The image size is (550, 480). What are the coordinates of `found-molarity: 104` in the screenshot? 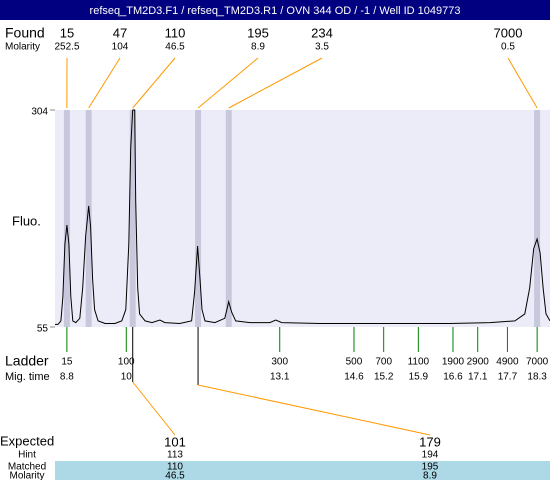 It's located at (120, 47).